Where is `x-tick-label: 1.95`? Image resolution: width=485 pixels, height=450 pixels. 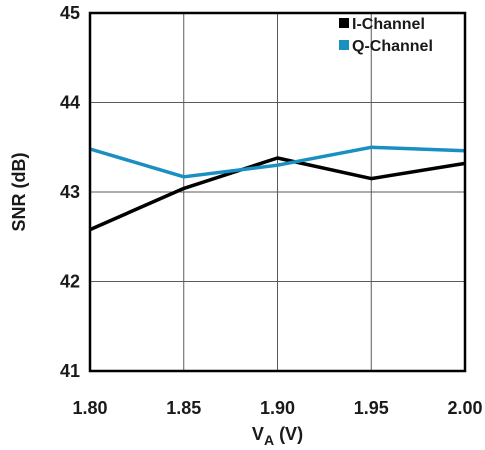
x-tick-label: 1.95 is located at coordinates (371, 408).